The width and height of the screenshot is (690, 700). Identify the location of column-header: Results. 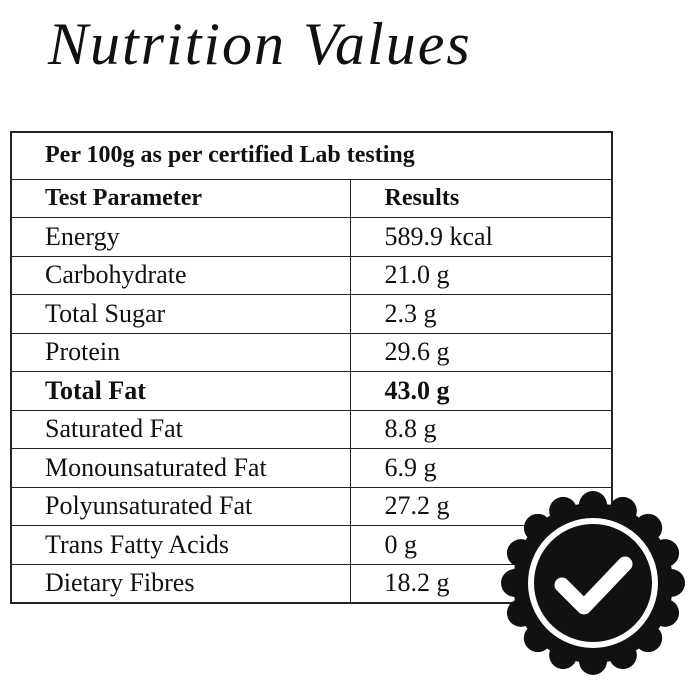
(481, 198).